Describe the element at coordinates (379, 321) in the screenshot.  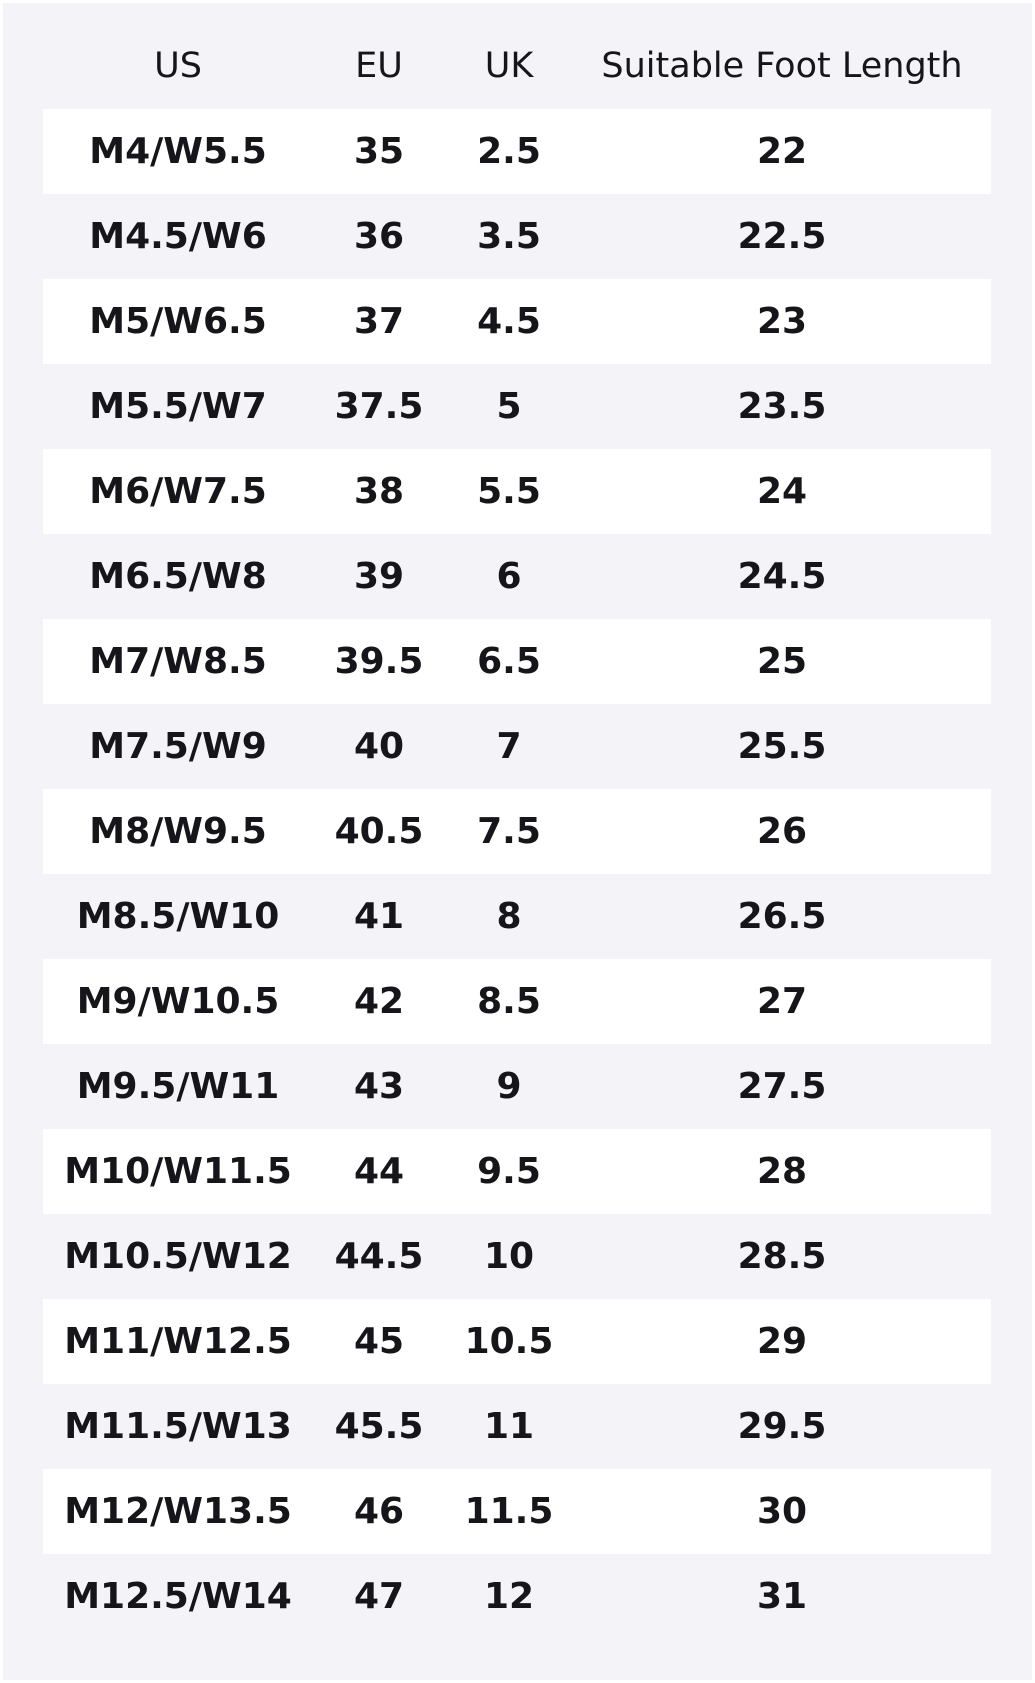
I see `table-cell: 37` at that location.